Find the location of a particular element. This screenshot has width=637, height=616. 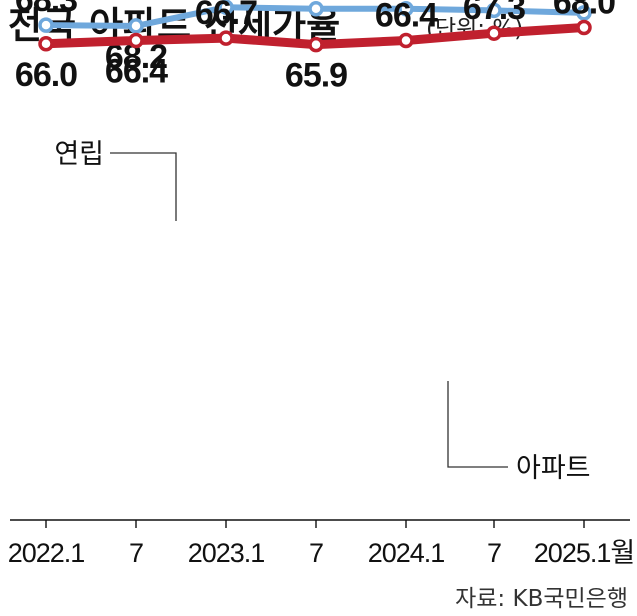

data-label: 66.0 is located at coordinates (46, 75).